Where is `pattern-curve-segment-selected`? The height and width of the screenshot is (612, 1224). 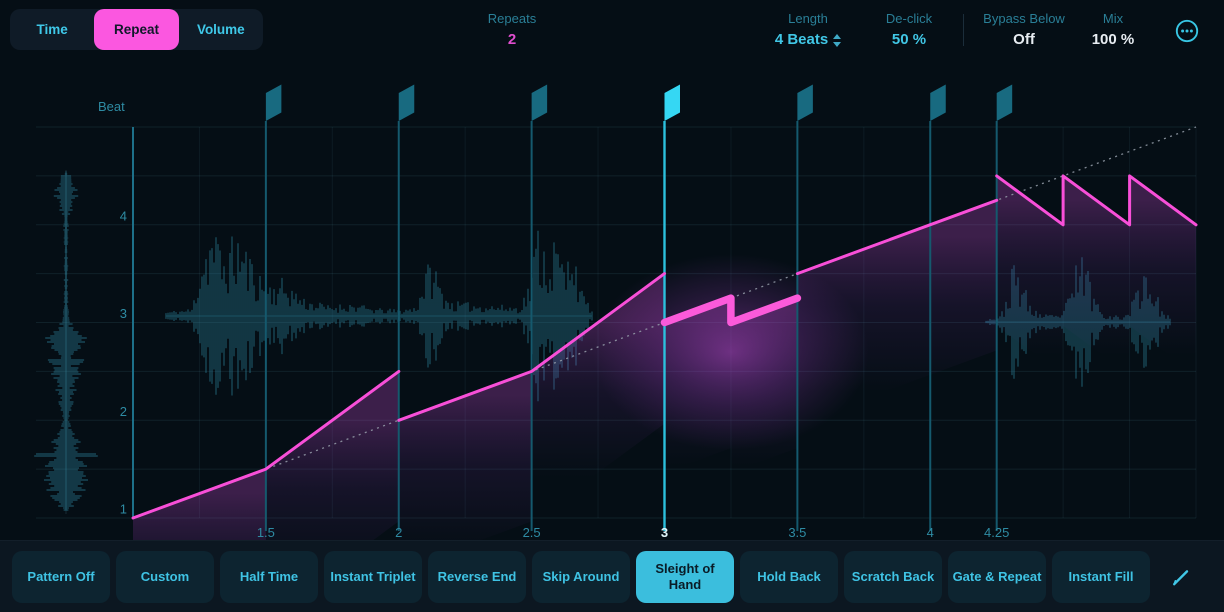 pattern-curve-segment-selected is located at coordinates (731, 310).